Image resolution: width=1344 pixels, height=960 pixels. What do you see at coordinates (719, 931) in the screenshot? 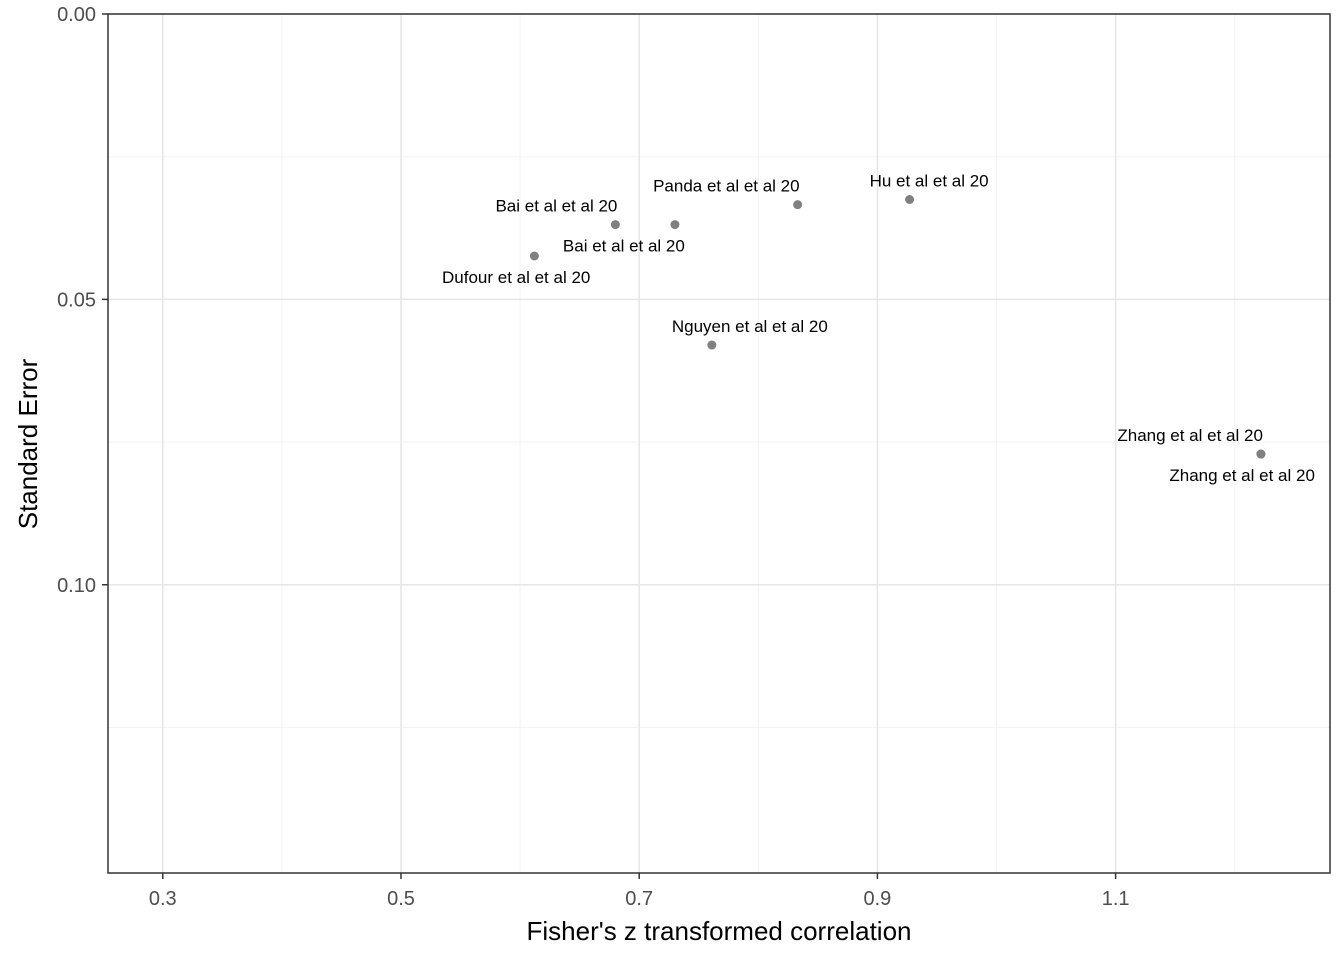
I see `x-axis-title: Fisher's z transformed correlation` at bounding box center [719, 931].